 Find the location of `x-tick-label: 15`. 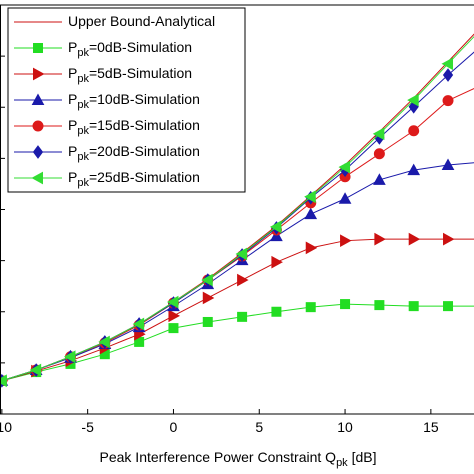

x-tick-label: 15 is located at coordinates (431, 427).